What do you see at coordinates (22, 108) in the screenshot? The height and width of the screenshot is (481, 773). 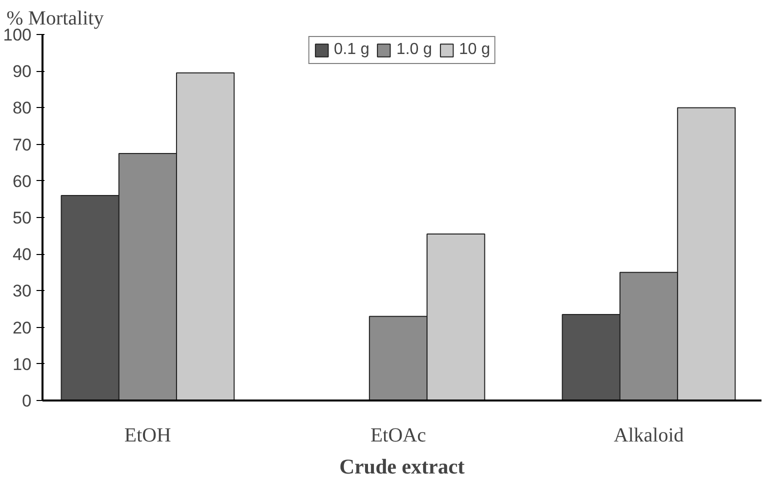 I see `y-tick-label: 80` at bounding box center [22, 108].